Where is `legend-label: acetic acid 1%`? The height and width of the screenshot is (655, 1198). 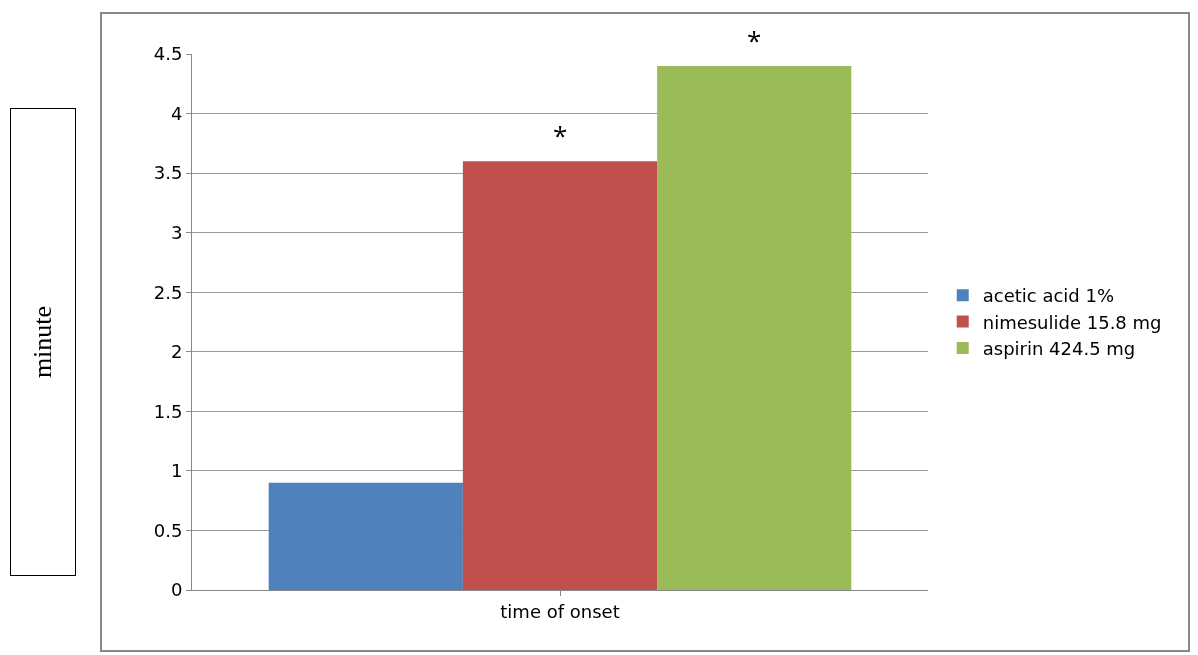 legend-label: acetic acid 1% is located at coordinates (1048, 296).